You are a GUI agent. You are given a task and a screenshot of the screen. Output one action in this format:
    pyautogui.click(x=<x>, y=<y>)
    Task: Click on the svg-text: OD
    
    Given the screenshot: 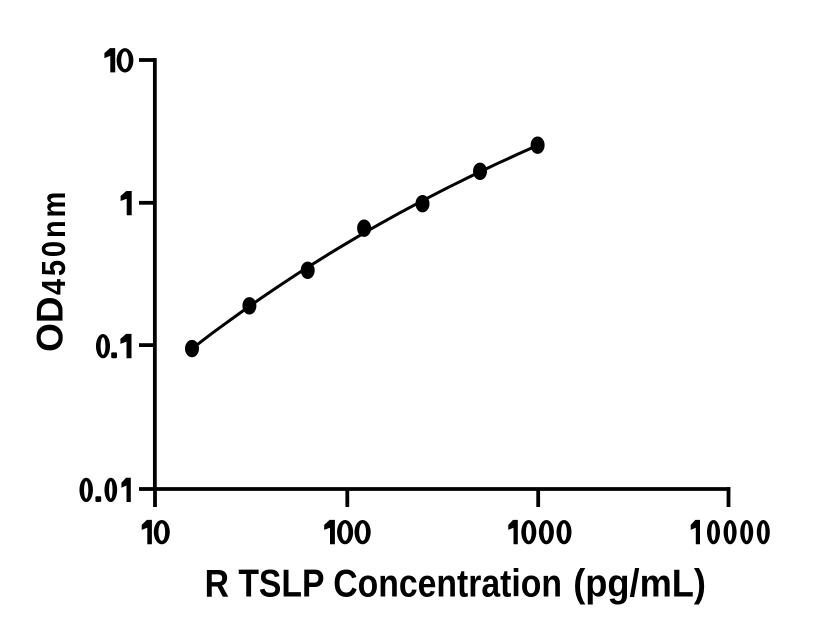 What is the action you would take?
    pyautogui.click(x=50, y=324)
    